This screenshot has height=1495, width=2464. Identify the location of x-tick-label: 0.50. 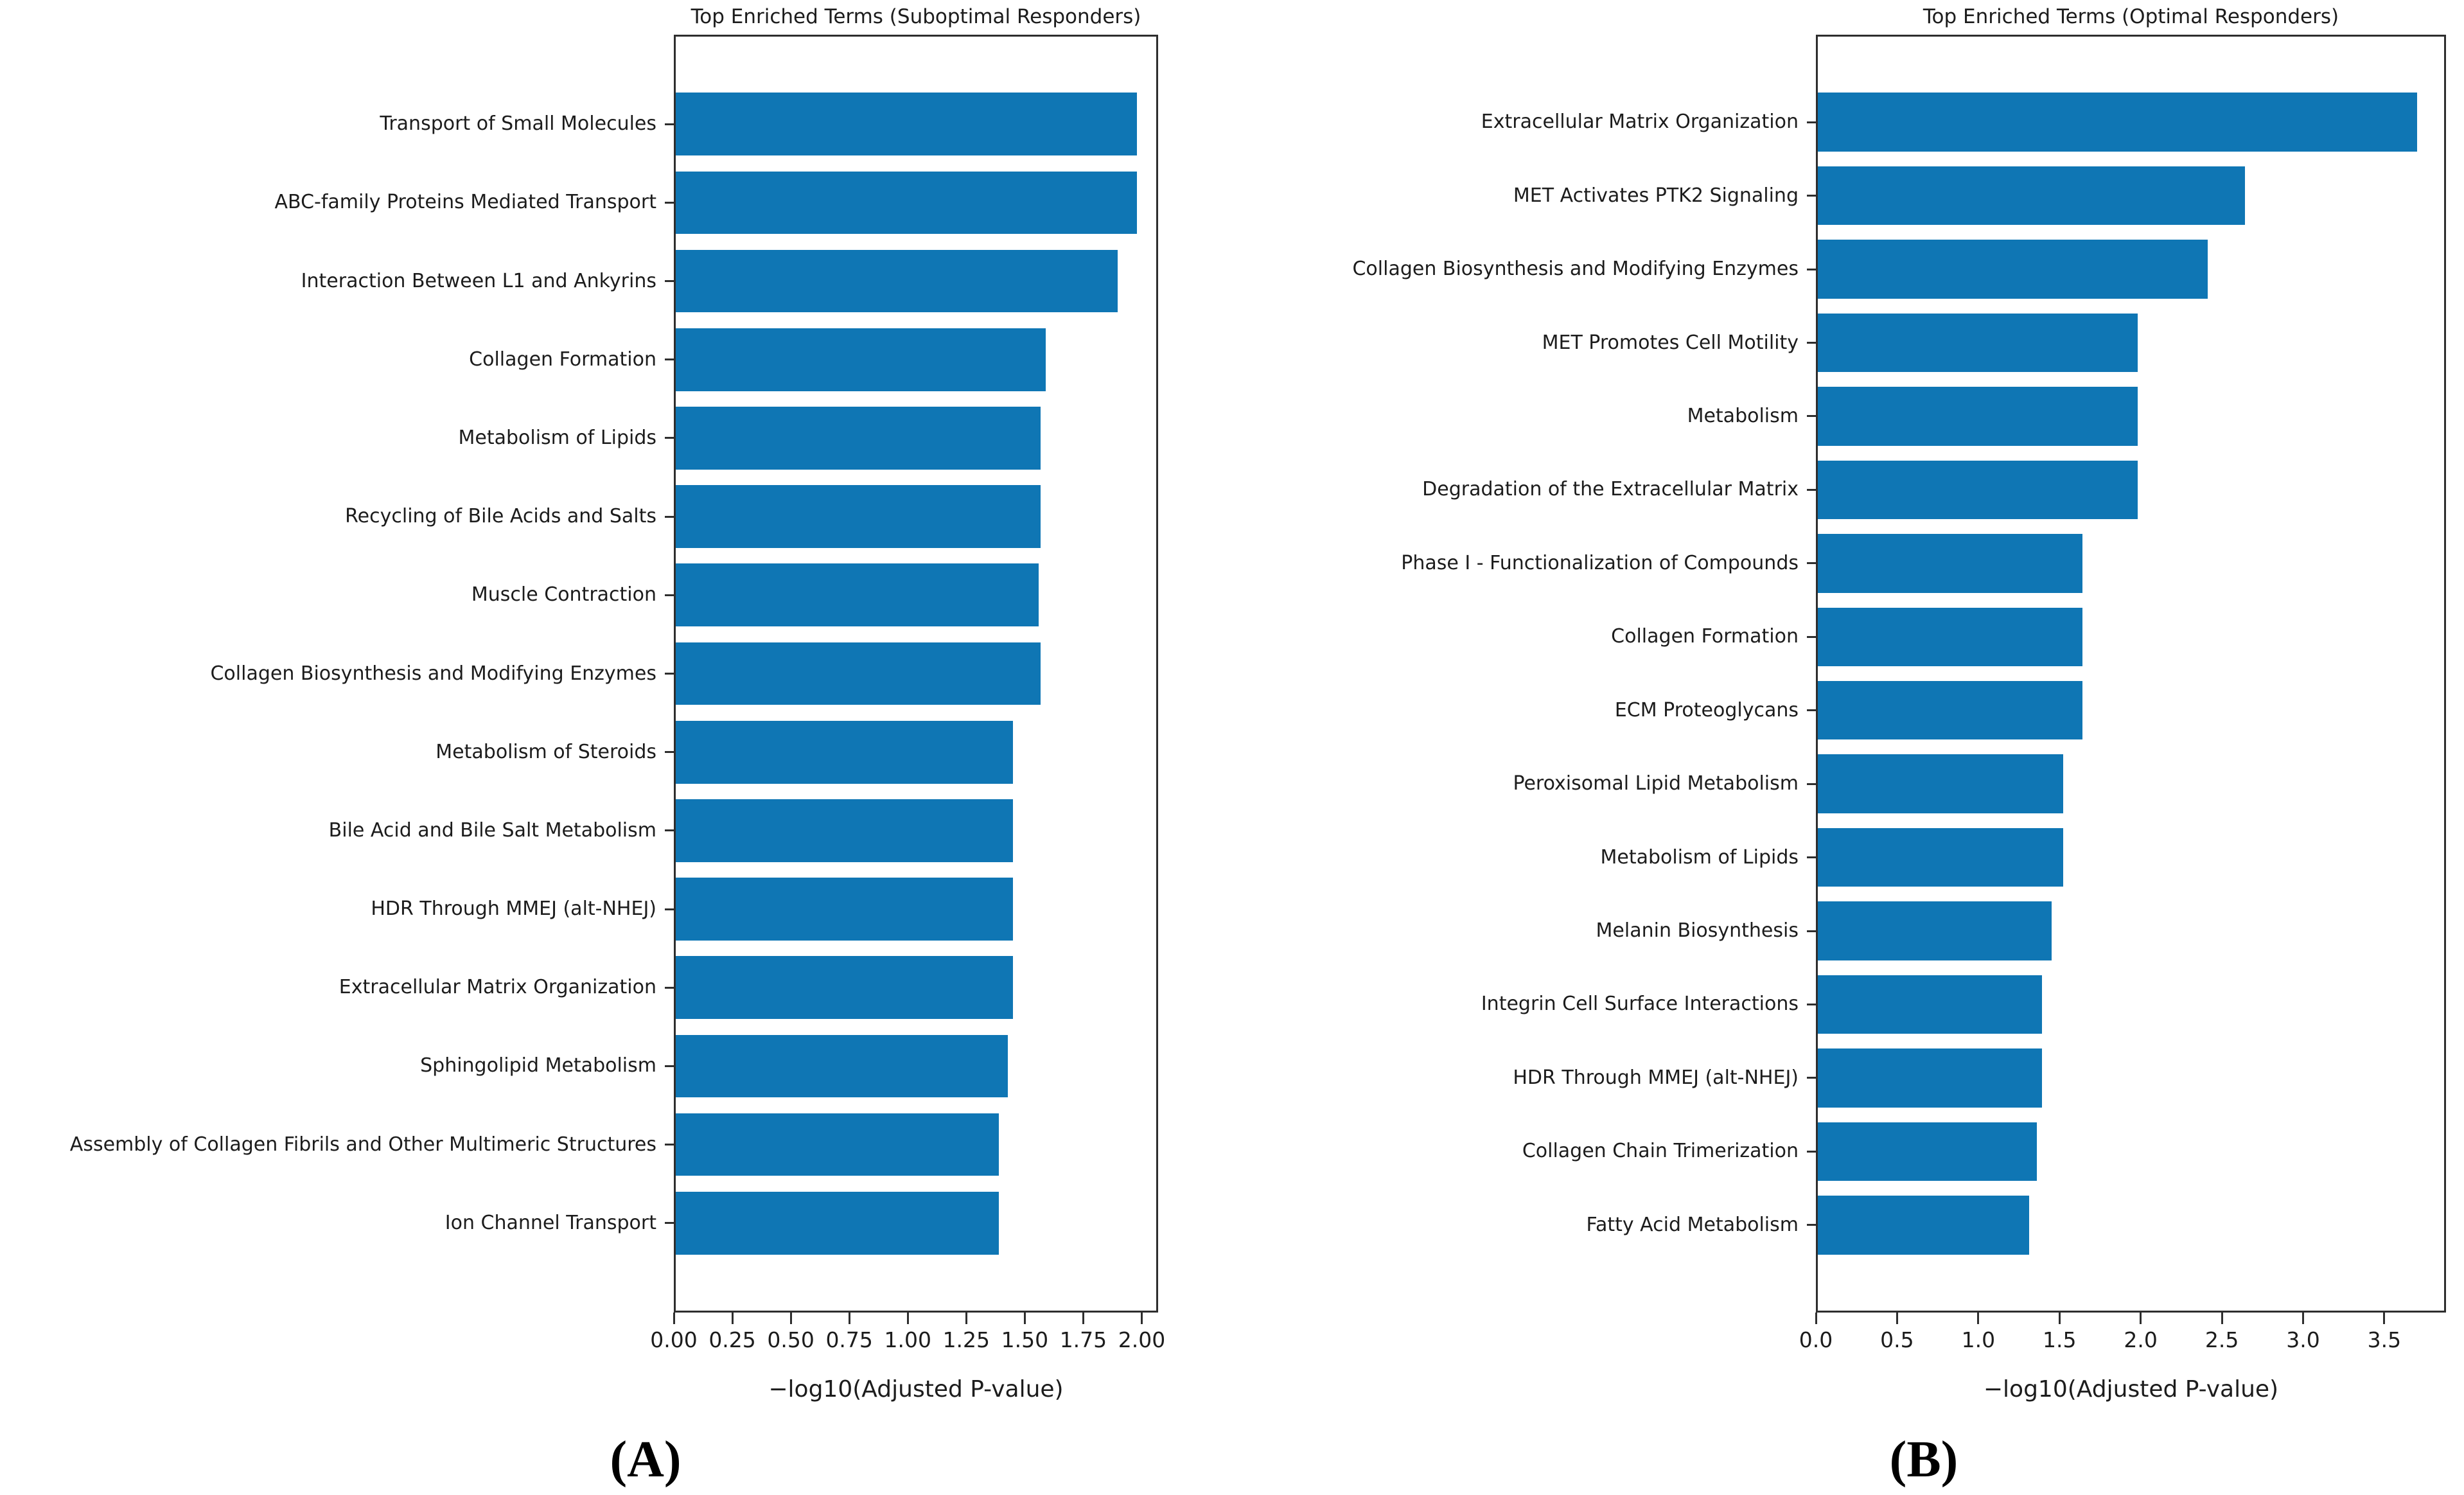
(790, 1339).